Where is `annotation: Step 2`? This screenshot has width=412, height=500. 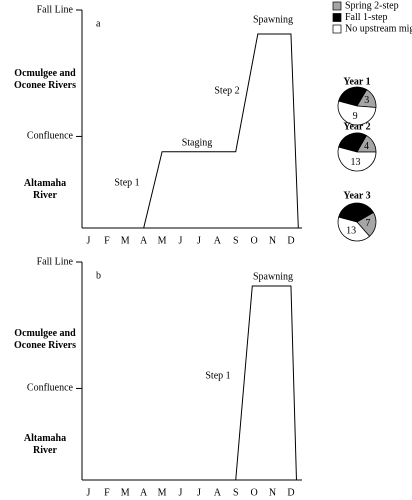
annotation: Step 2 is located at coordinates (226, 90).